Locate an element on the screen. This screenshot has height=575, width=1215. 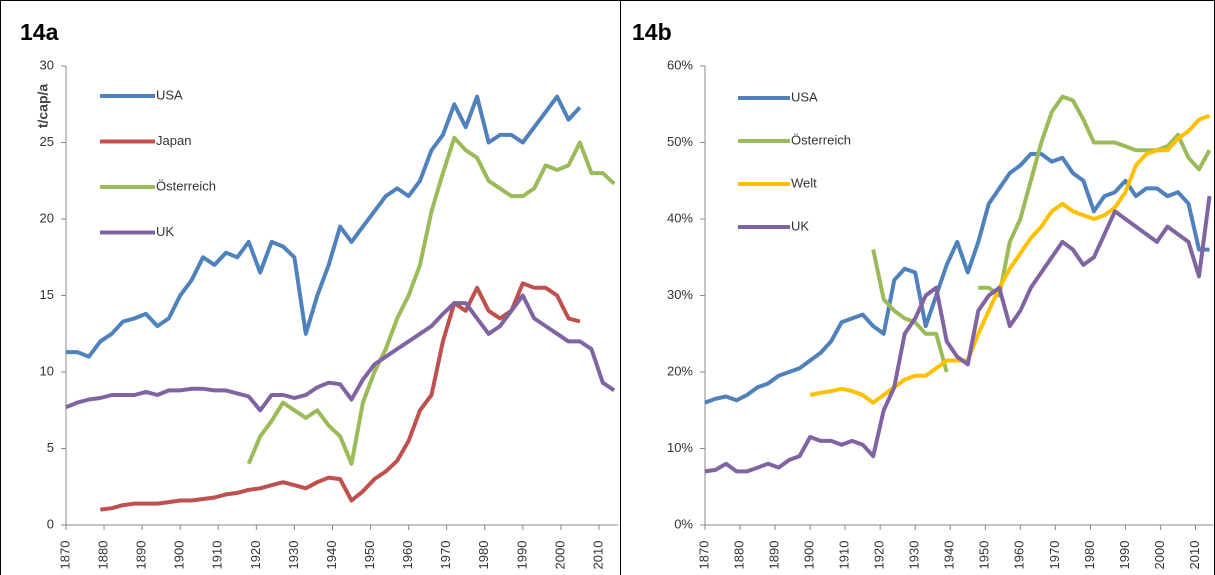
y-tick-label: 40% is located at coordinates (680, 217).